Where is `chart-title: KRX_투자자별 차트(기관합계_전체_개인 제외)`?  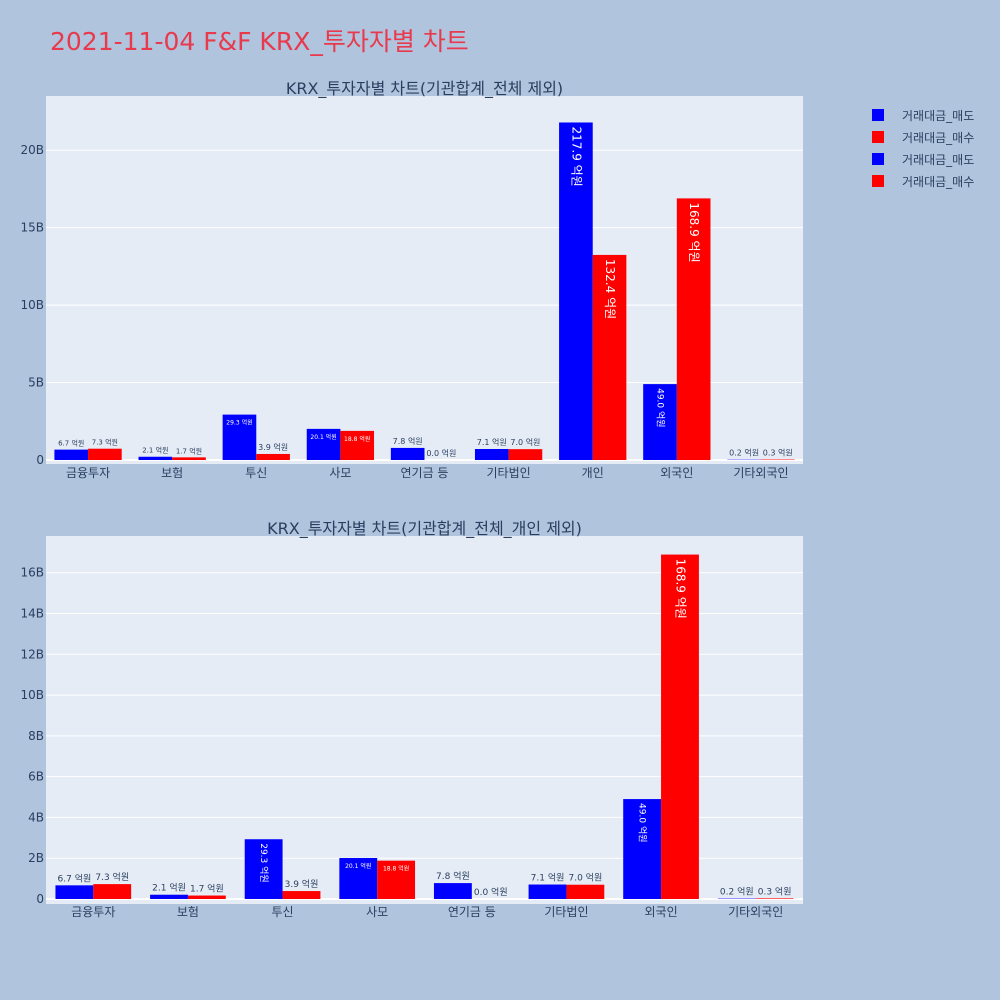 chart-title: KRX_투자자별 차트(기관합계_전체_개인 제외) is located at coordinates (424, 529).